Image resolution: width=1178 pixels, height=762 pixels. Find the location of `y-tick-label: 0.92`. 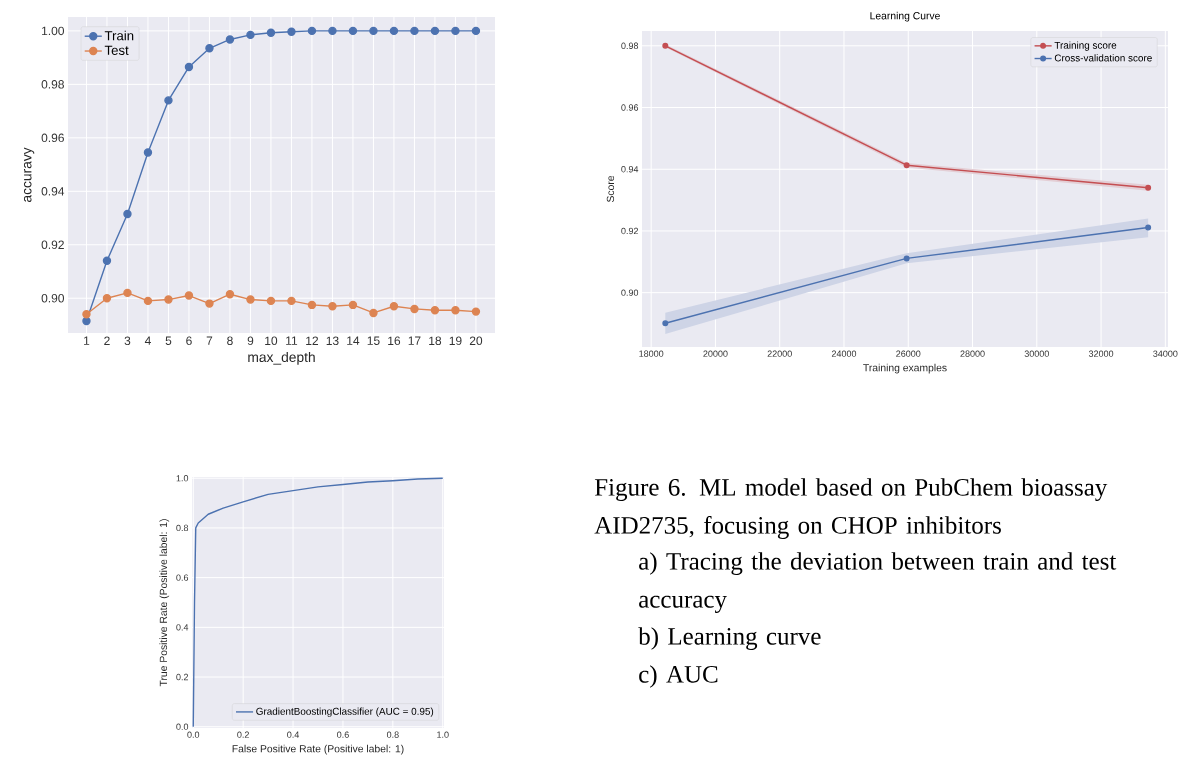

y-tick-label: 0.92 is located at coordinates (630, 231).